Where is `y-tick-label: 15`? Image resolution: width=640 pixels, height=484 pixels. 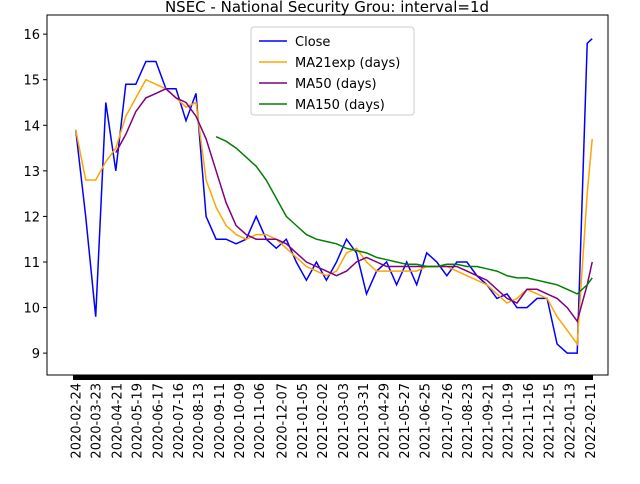 y-tick-label: 15 is located at coordinates (31, 81).